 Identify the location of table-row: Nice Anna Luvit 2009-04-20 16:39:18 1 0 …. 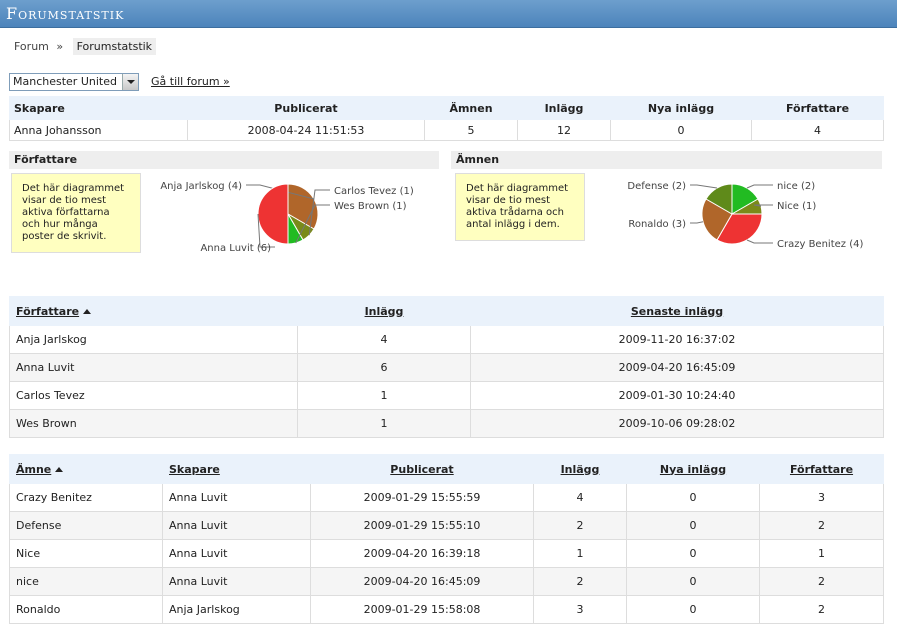
(446, 553).